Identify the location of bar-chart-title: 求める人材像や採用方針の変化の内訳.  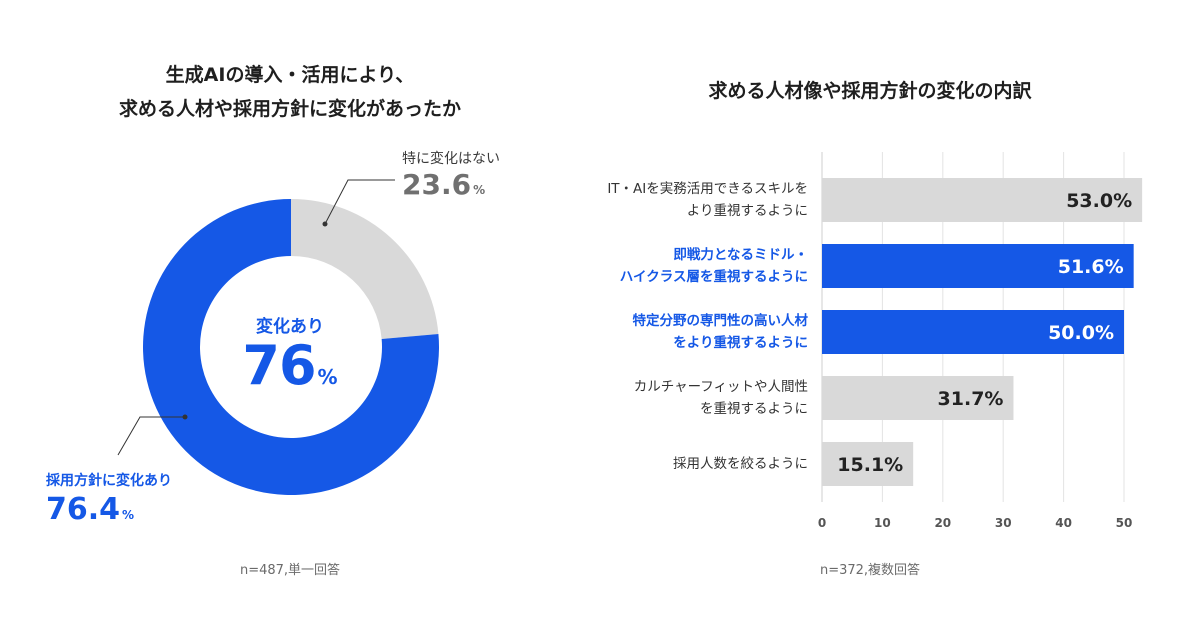
(870, 91).